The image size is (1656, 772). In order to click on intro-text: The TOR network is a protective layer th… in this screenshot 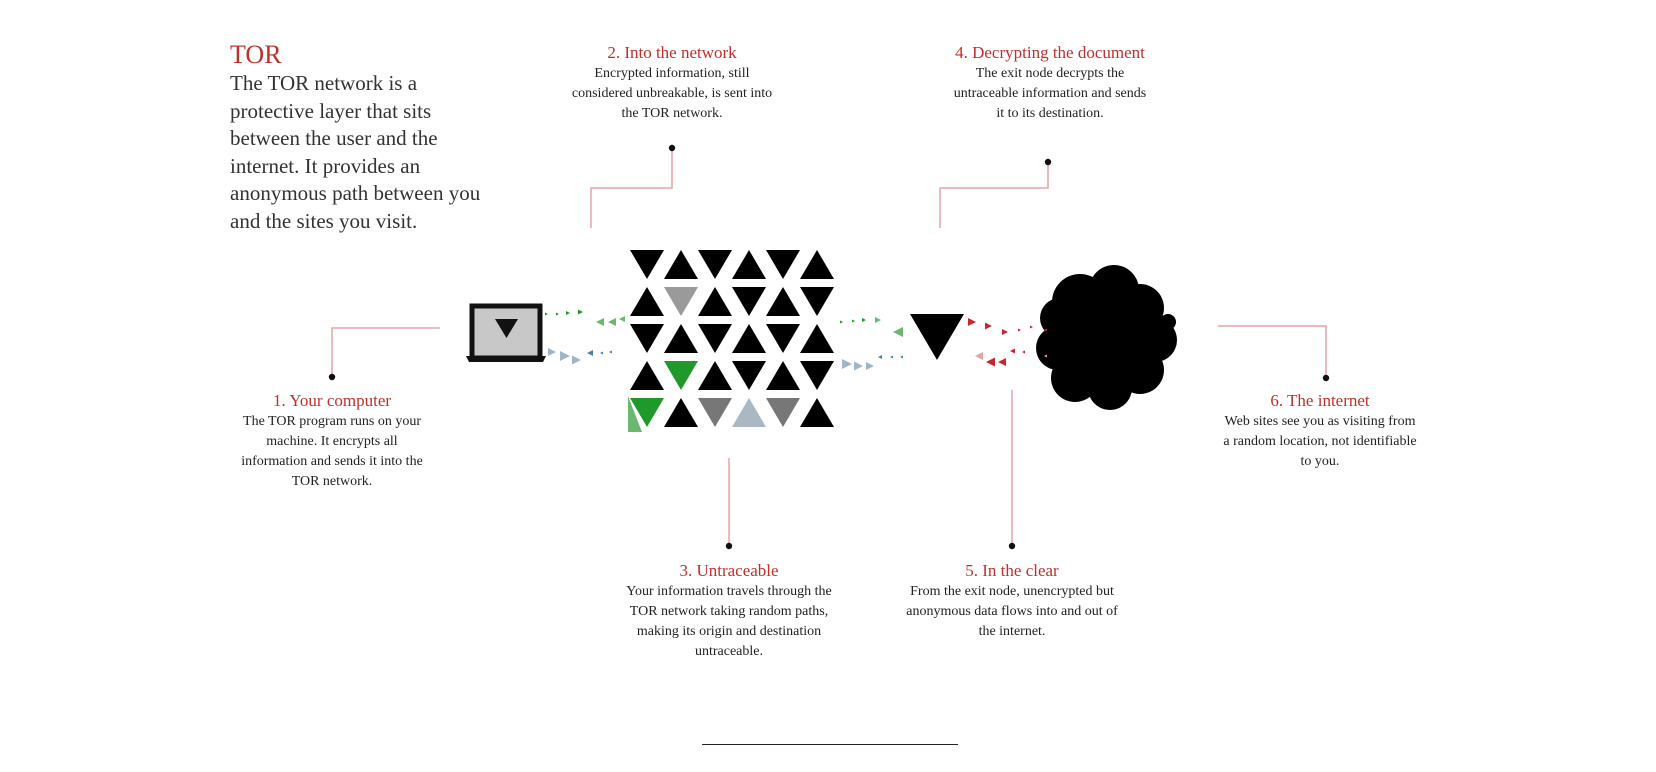, I will do `click(355, 152)`.